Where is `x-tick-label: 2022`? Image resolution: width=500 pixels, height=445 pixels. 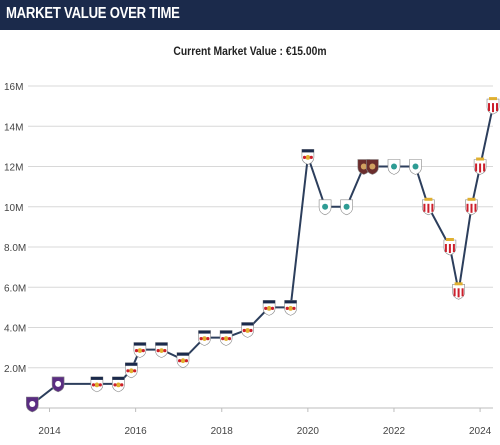 x-tick-label: 2022 is located at coordinates (394, 431).